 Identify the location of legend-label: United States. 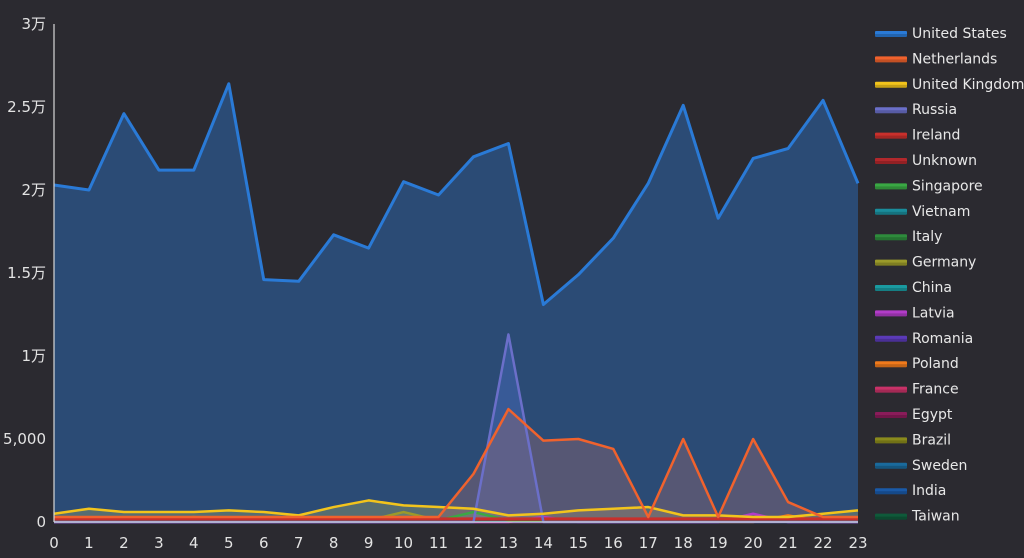
(959, 34).